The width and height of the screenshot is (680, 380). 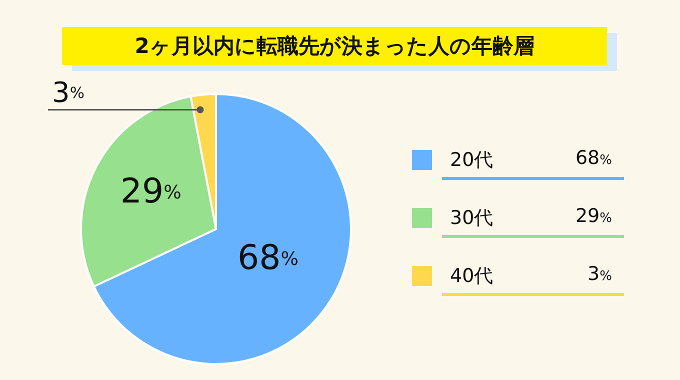 I want to click on legend-label: 40代, so click(x=472, y=276).